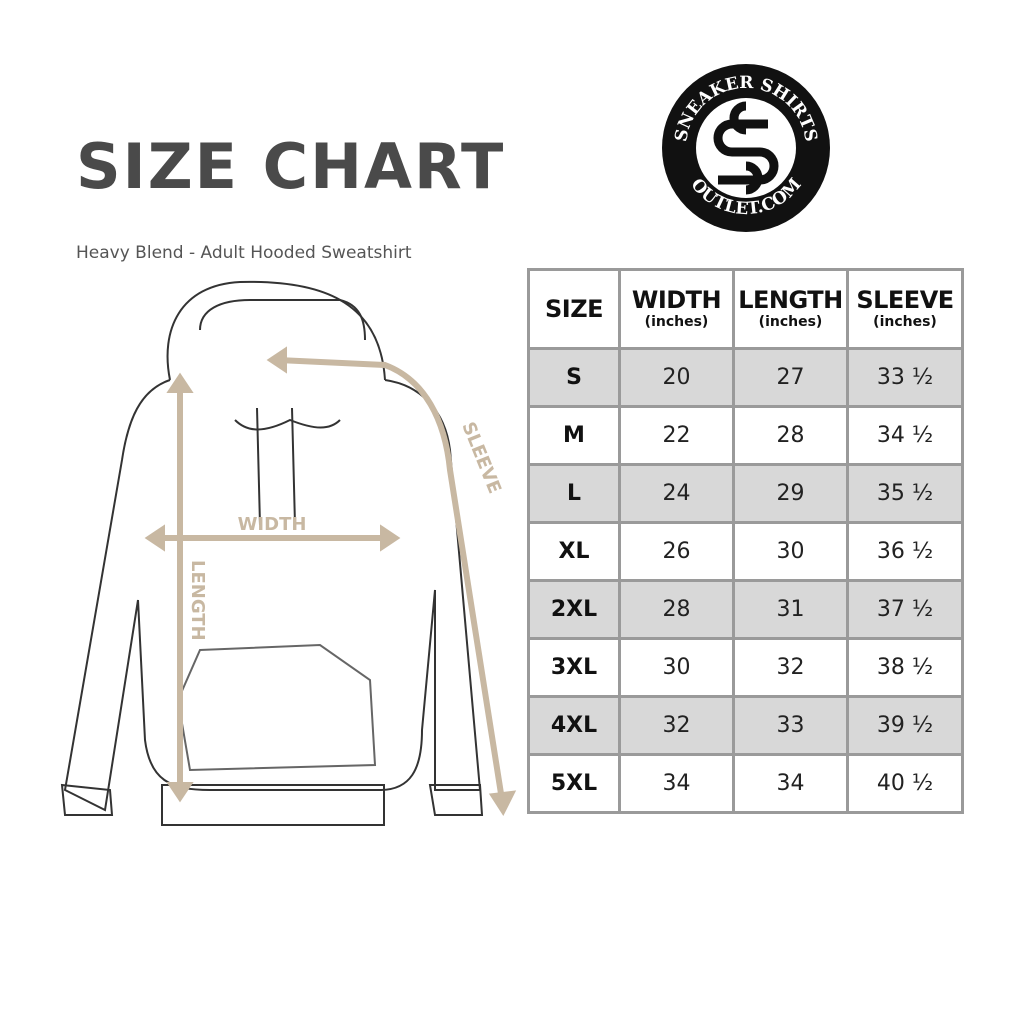 Image resolution: width=1024 pixels, height=1024 pixels. I want to click on header-label: LENGTH, so click(790, 300).